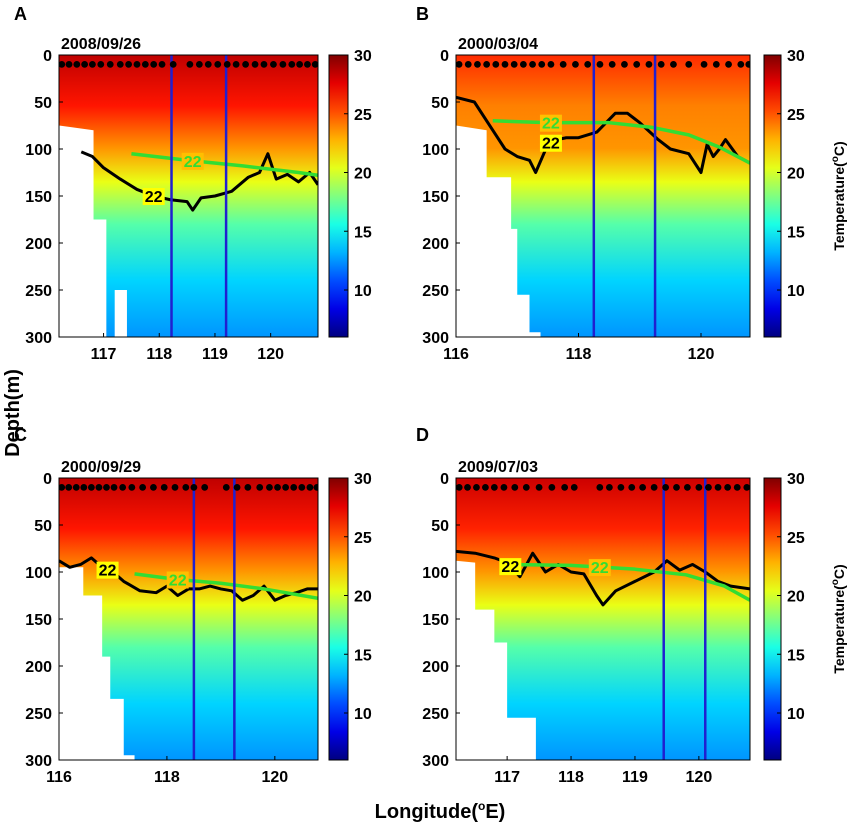  What do you see at coordinates (20, 435) in the screenshot?
I see `panel-letter: C` at bounding box center [20, 435].